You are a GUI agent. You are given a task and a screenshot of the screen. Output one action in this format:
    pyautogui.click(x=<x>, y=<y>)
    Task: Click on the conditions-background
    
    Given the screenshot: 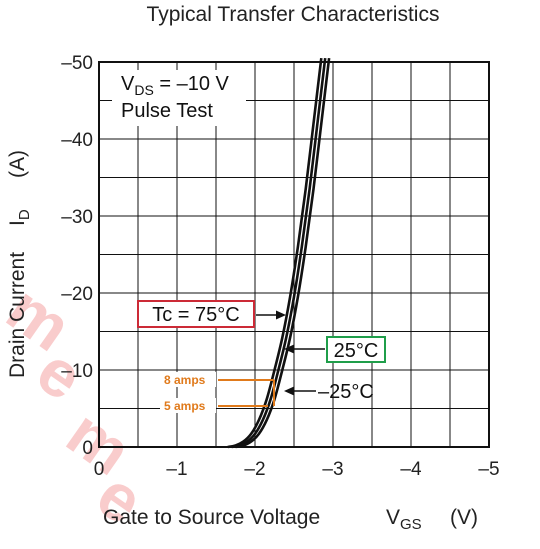 What is the action you would take?
    pyautogui.click(x=179, y=98)
    